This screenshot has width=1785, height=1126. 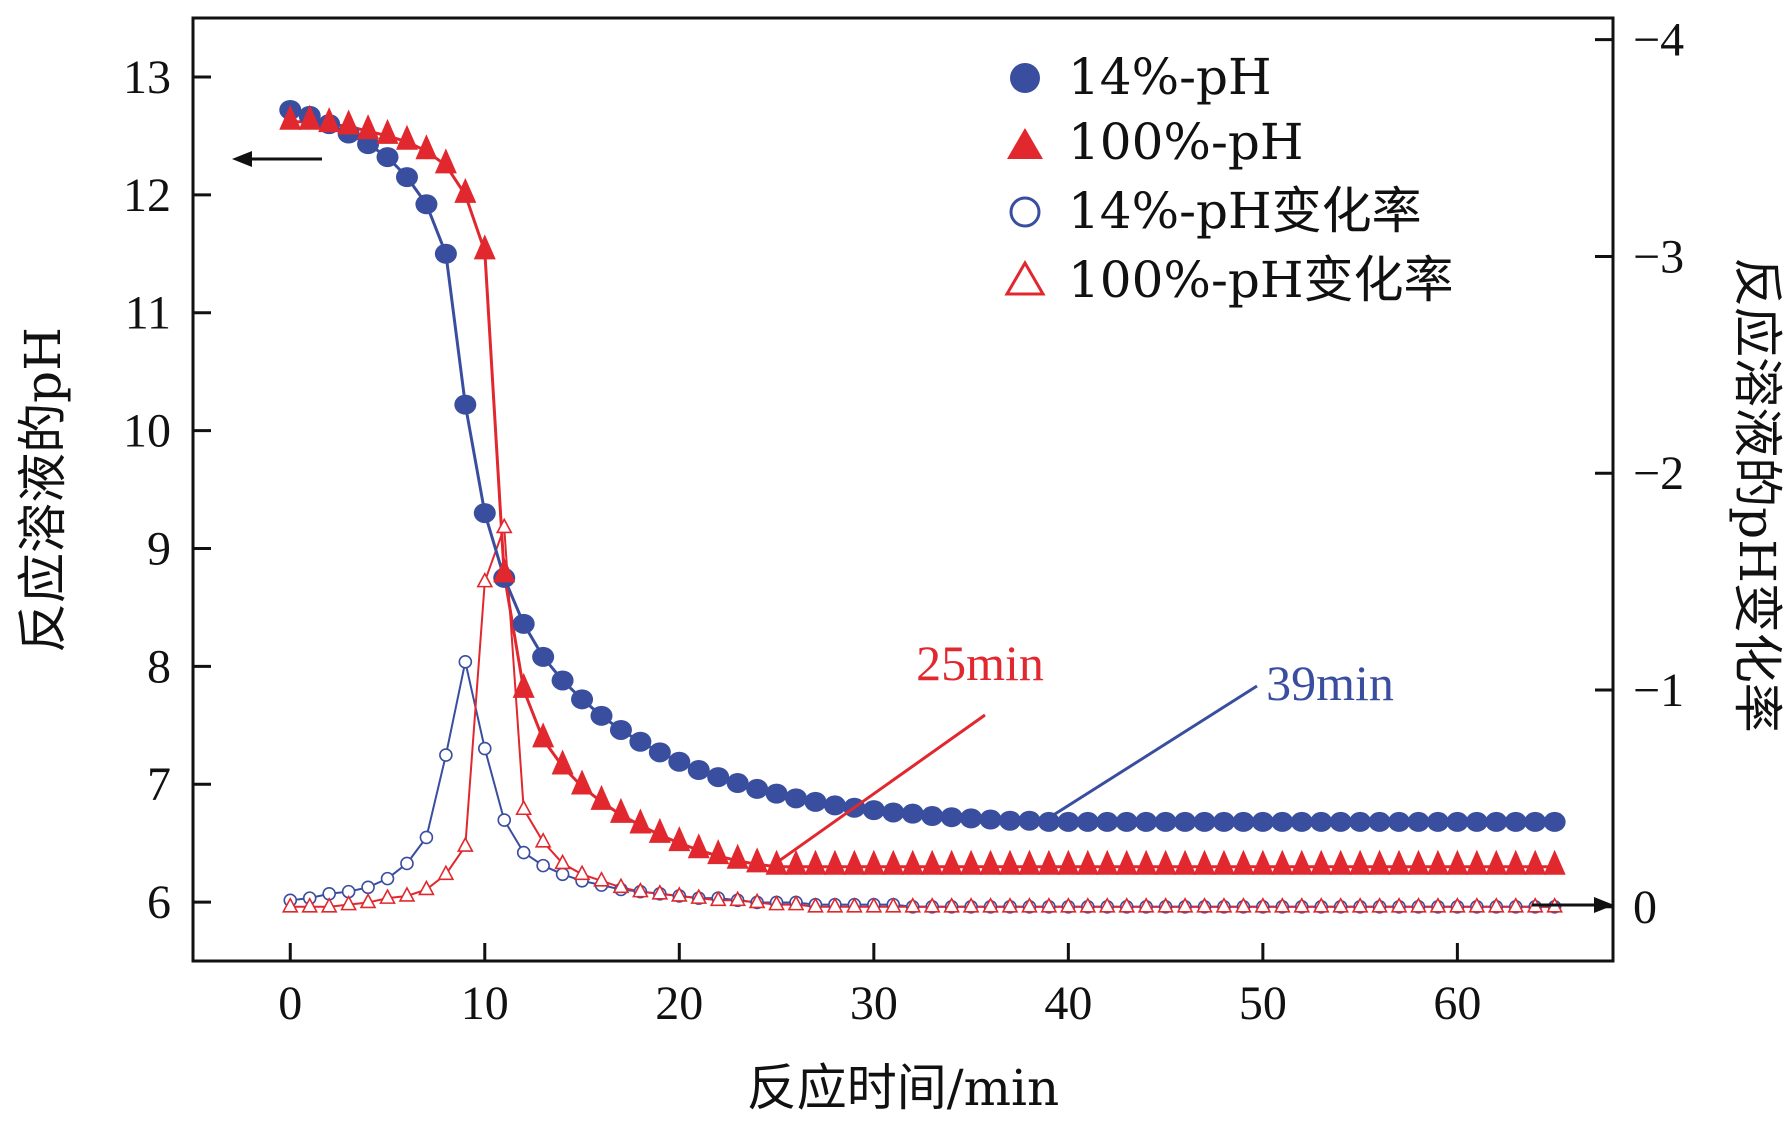 I want to click on x-tick-label: 60, so click(x=1457, y=1003).